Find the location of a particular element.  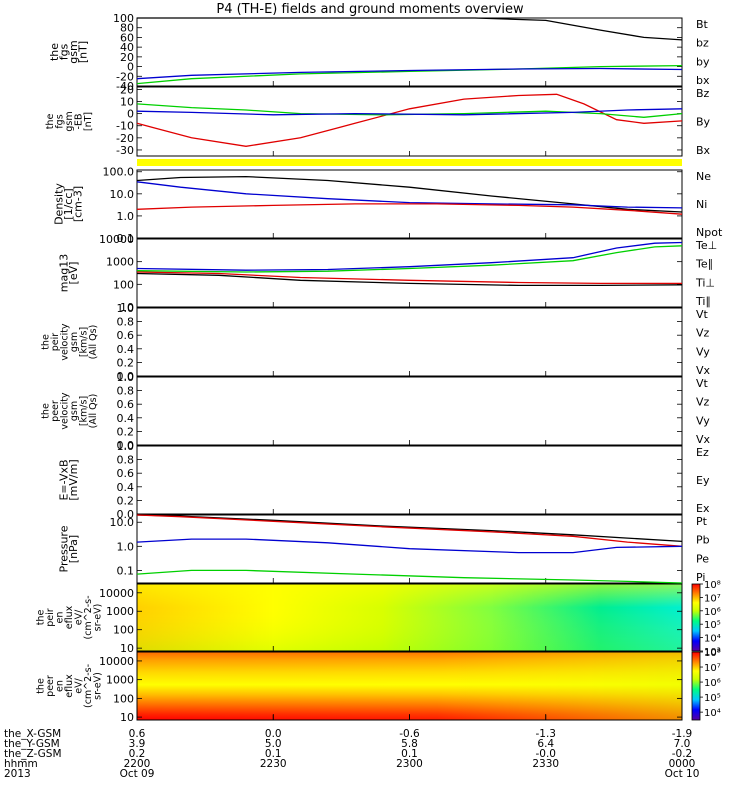

y-tick-label: 10.0 is located at coordinates (122, 194).